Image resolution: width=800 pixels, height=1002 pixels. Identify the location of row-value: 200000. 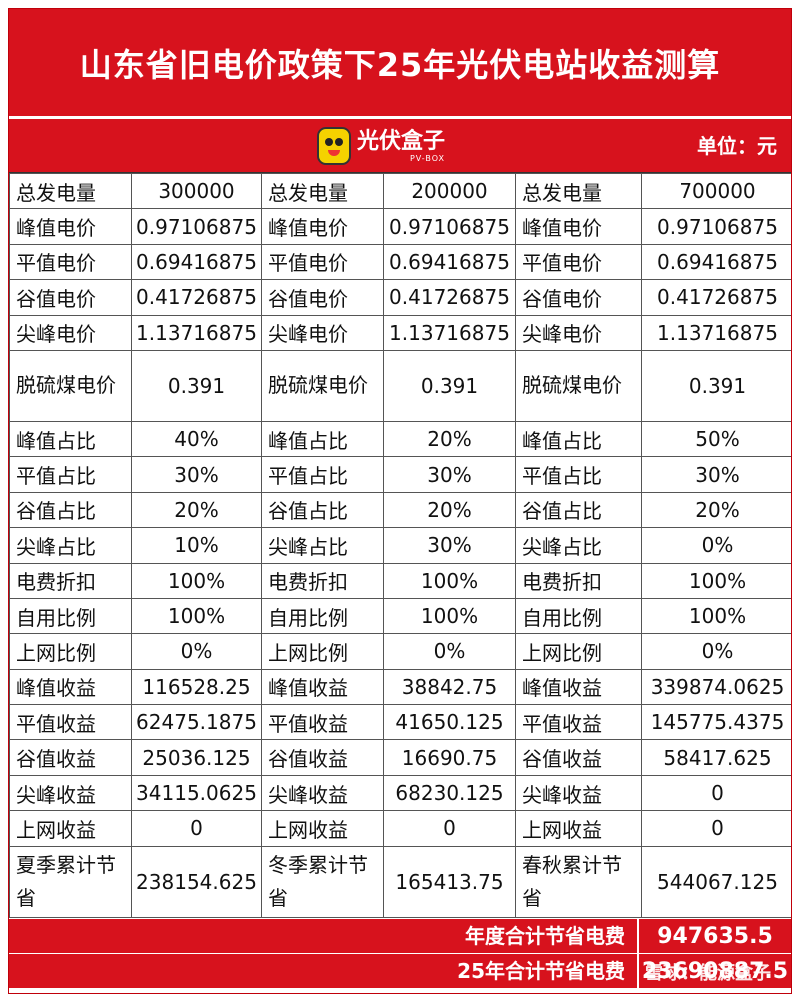
(449, 191).